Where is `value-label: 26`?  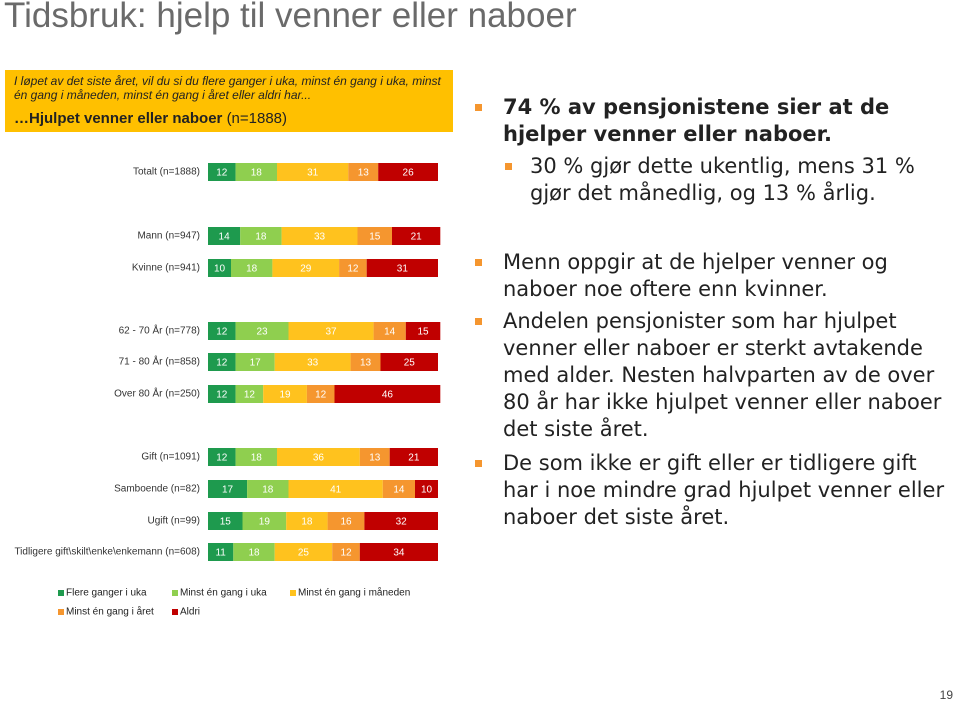 value-label: 26 is located at coordinates (409, 173).